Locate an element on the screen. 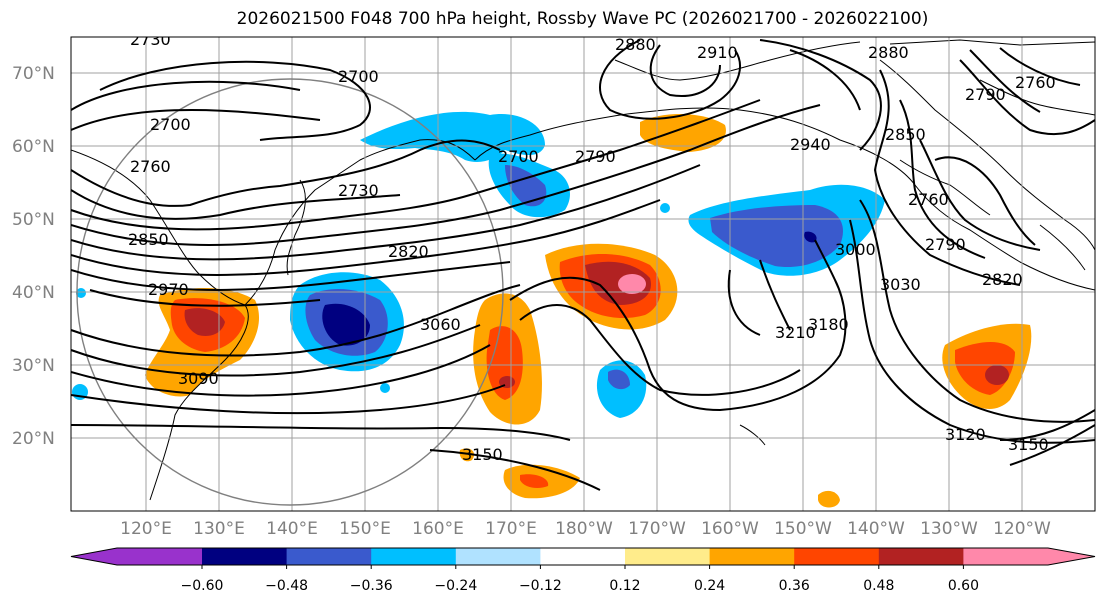 Image resolution: width=1105 pixels, height=604 pixels. contour-label: 3000 is located at coordinates (855, 249).